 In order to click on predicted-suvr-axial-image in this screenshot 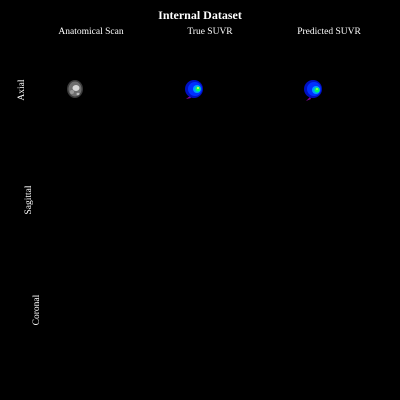, I will do `click(313, 90)`.